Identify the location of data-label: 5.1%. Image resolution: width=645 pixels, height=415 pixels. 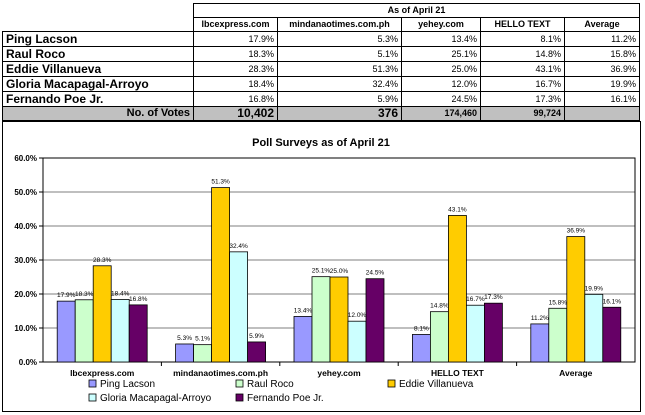
(202, 339).